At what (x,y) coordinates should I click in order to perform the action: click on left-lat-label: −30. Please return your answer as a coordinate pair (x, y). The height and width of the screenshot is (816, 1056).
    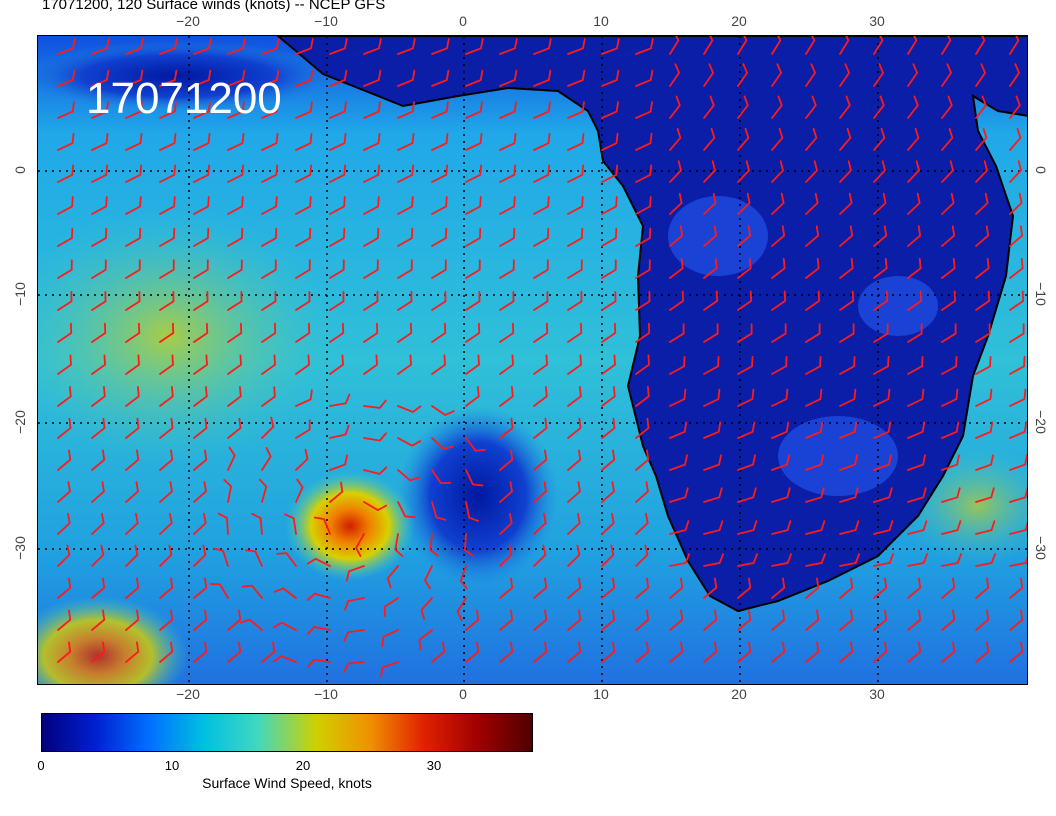
    Looking at the image, I should click on (20, 548).